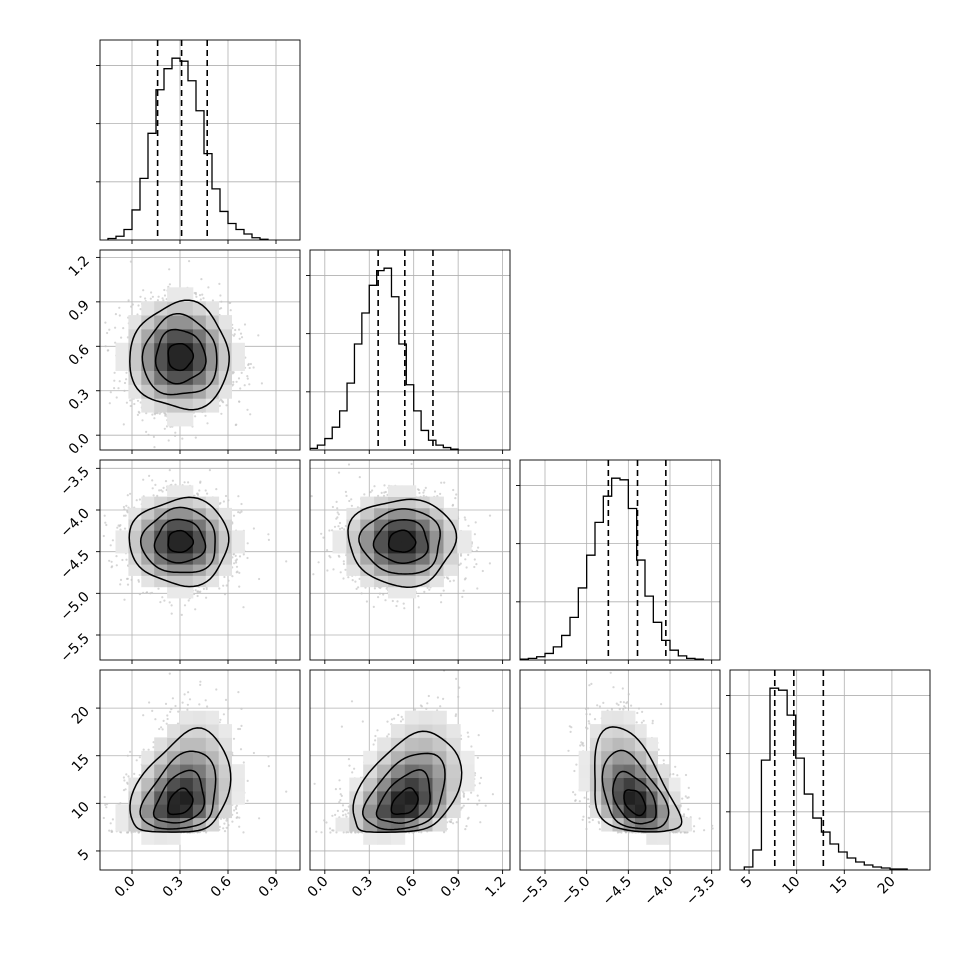  What do you see at coordinates (792, 886) in the screenshot?
I see `x-tick-label: 10` at bounding box center [792, 886].